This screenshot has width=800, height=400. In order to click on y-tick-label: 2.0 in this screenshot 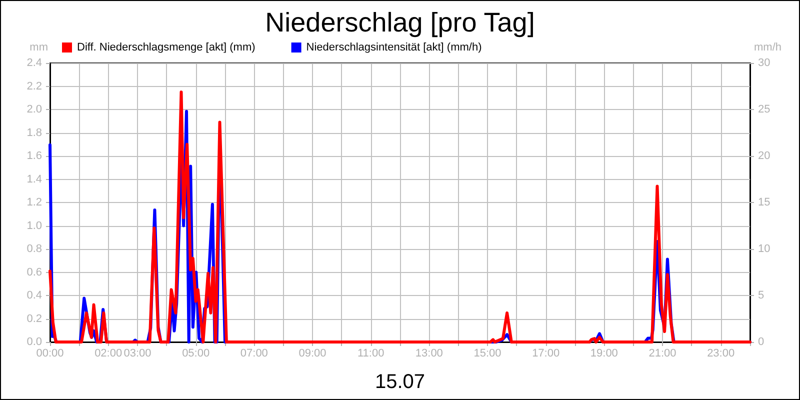, I will do `click(34, 110)`.